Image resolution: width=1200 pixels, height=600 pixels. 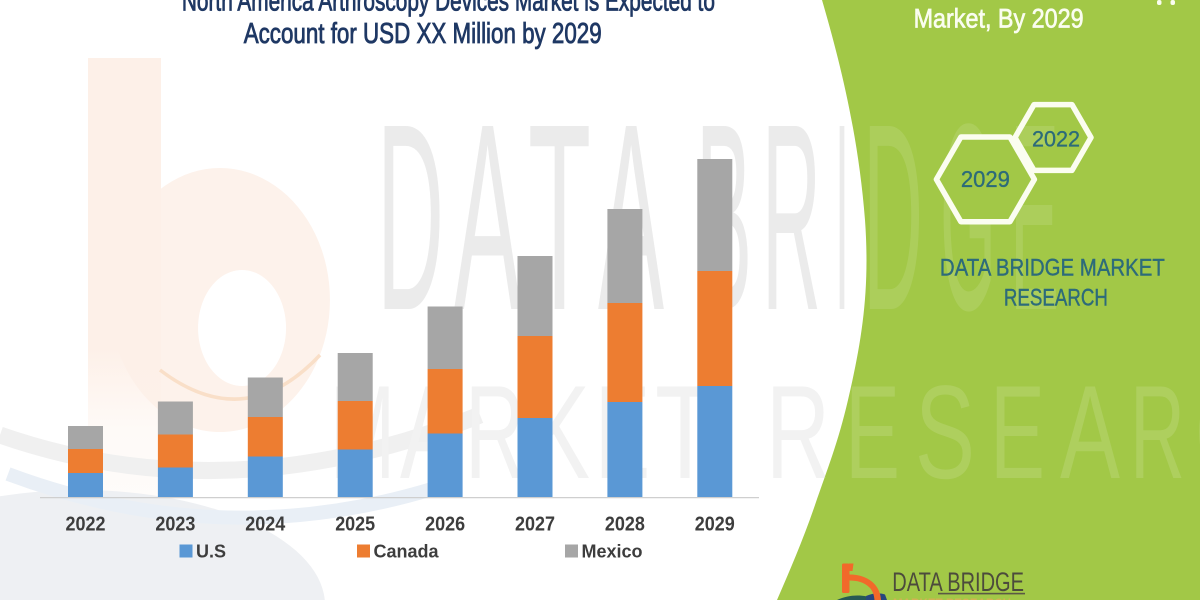 What do you see at coordinates (893, 217) in the screenshot?
I see `svg-text: D` at bounding box center [893, 217].